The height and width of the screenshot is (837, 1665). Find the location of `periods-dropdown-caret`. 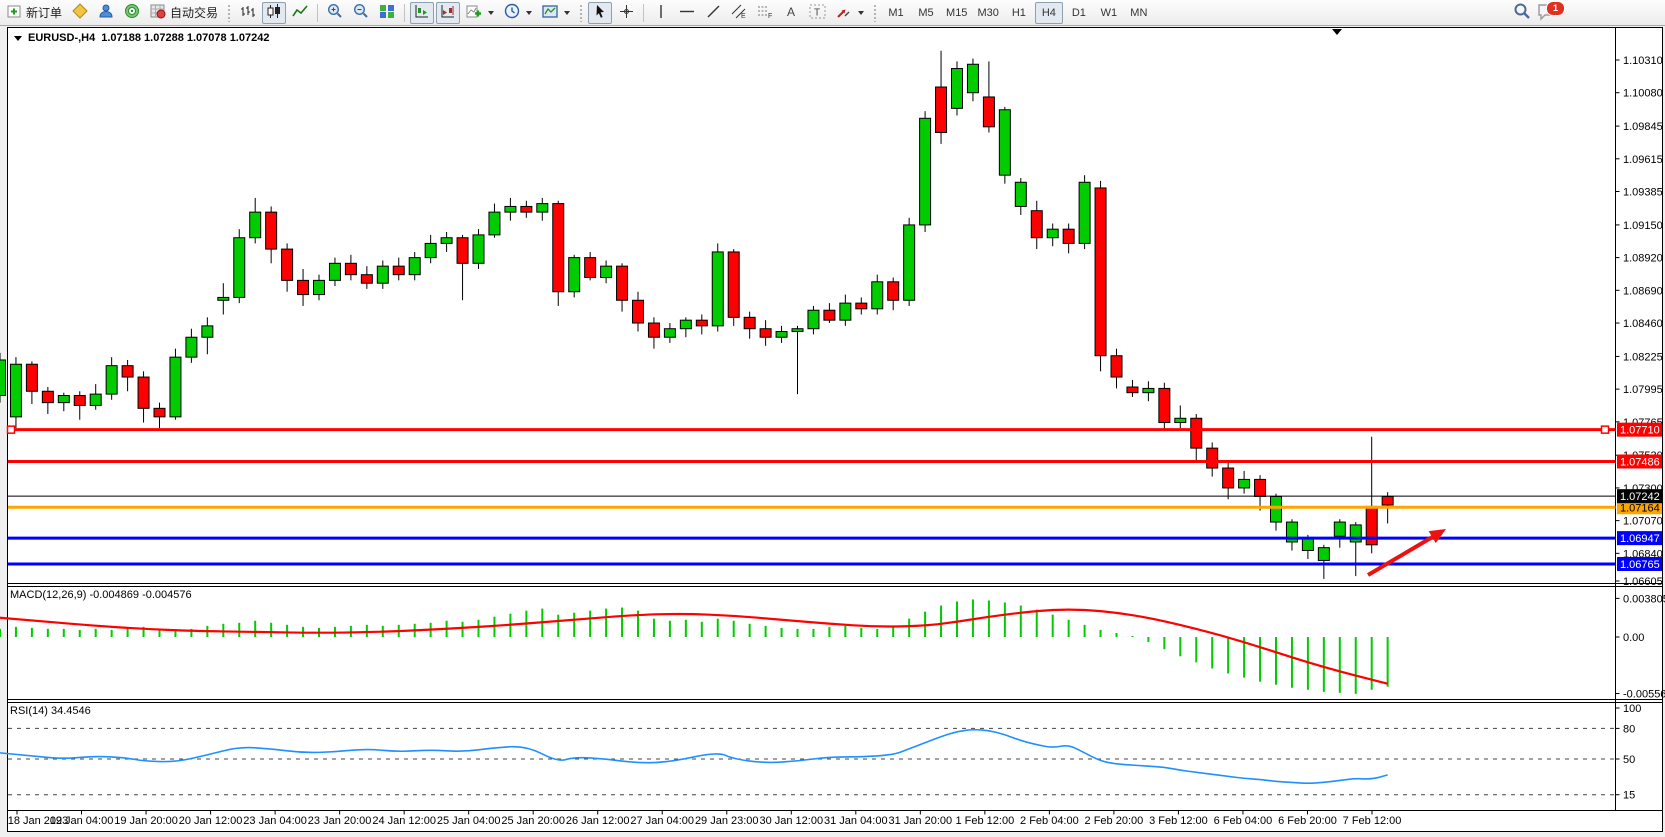

periods-dropdown-caret is located at coordinates (529, 12).